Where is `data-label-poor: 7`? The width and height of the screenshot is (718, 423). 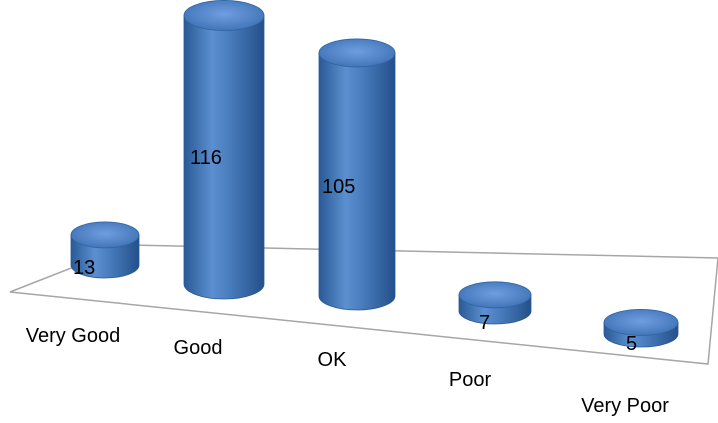
data-label-poor: 7 is located at coordinates (484, 323).